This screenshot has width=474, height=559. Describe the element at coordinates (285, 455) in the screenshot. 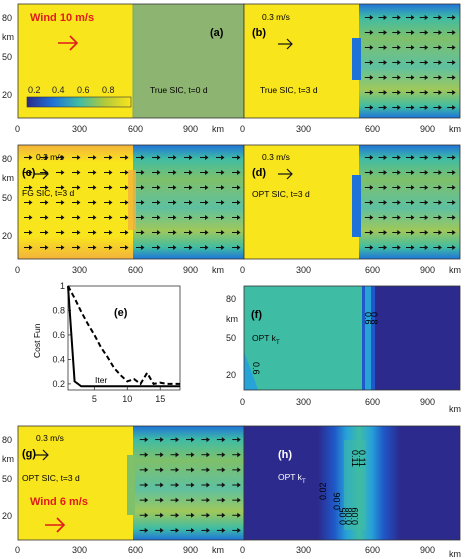

I see `panel-h-letter: (h)` at that location.